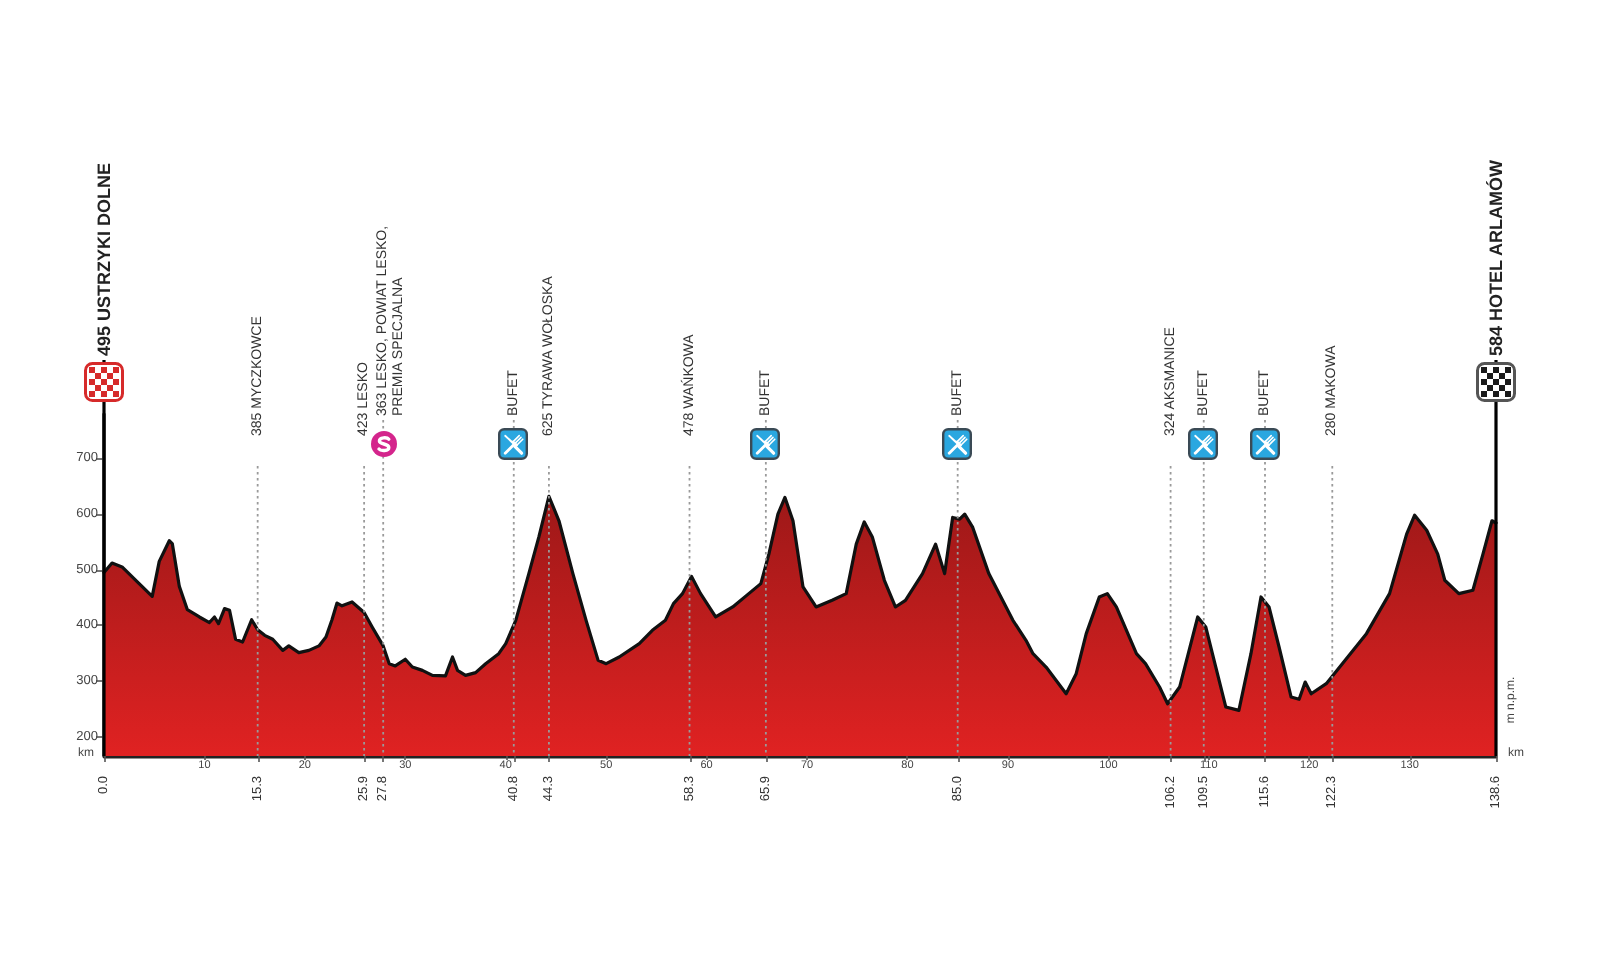  Describe the element at coordinates (1496, 257) in the screenshot. I see `ref-line-label: 584 HOTEL ARLAMÓW` at that location.